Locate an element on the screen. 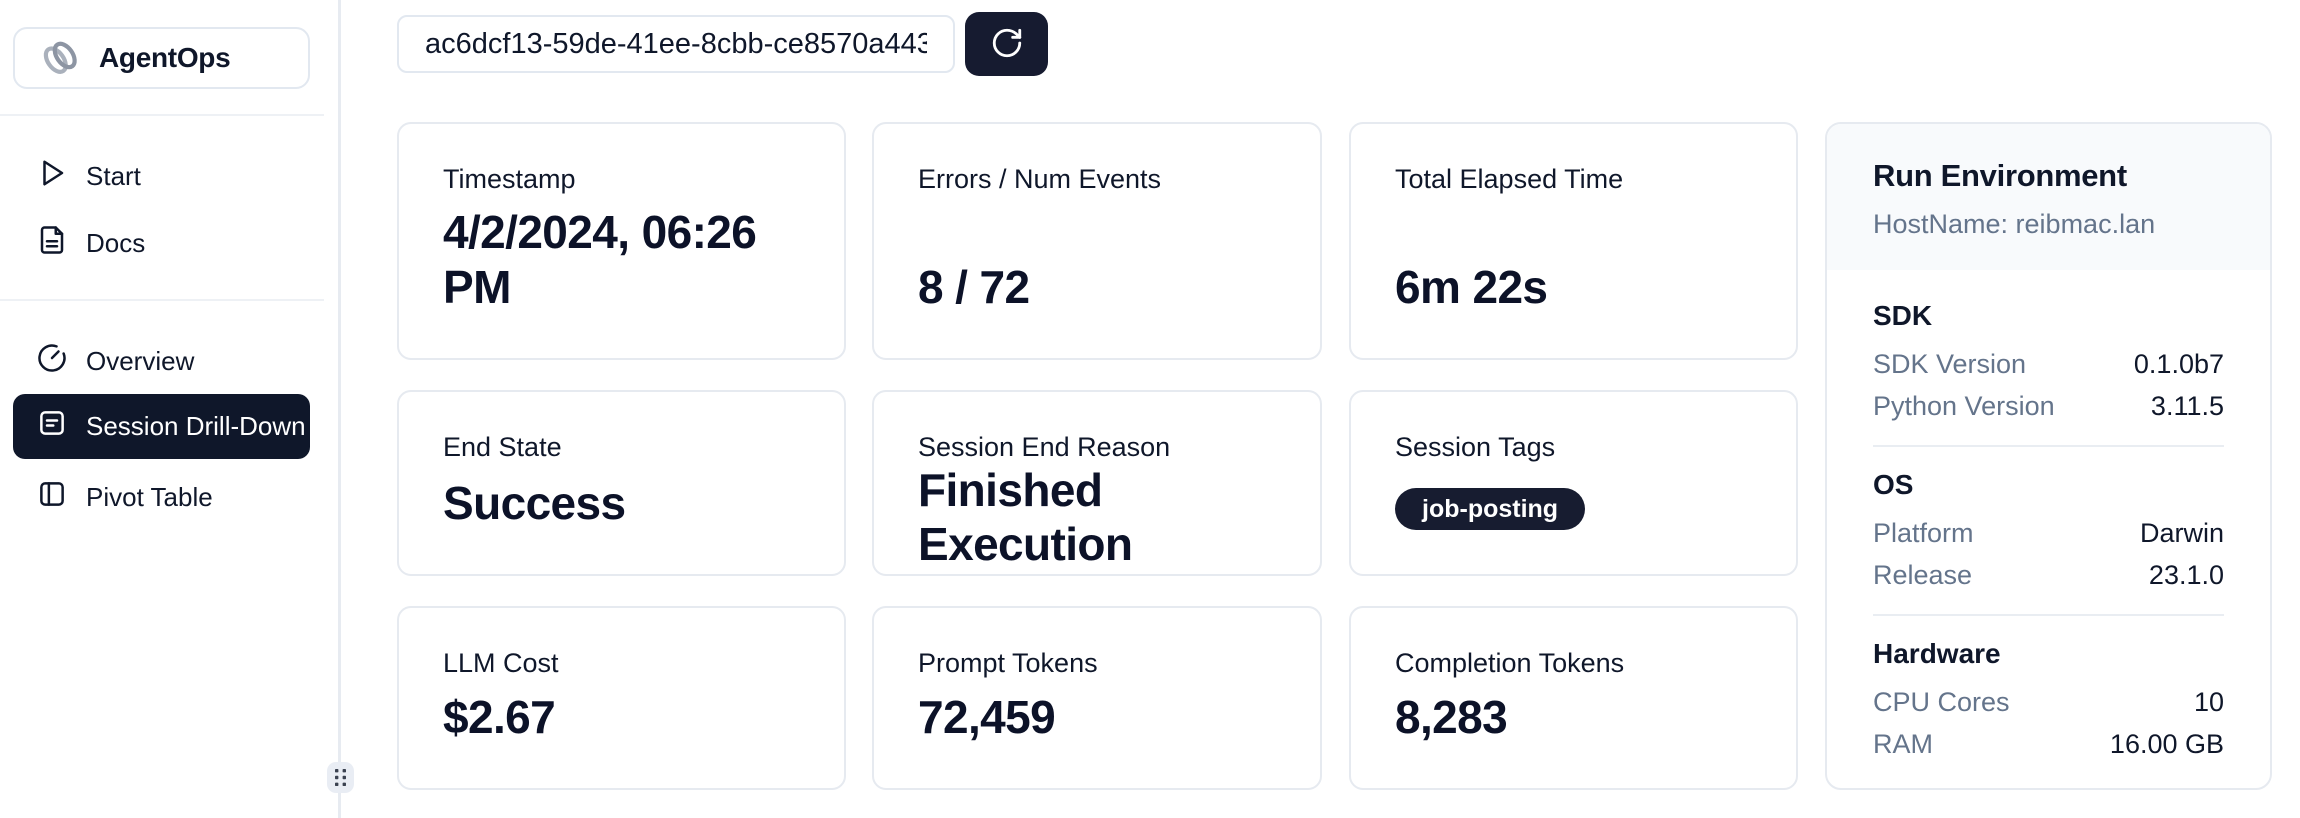 The height and width of the screenshot is (818, 2300). refresh-button is located at coordinates (1006, 44).